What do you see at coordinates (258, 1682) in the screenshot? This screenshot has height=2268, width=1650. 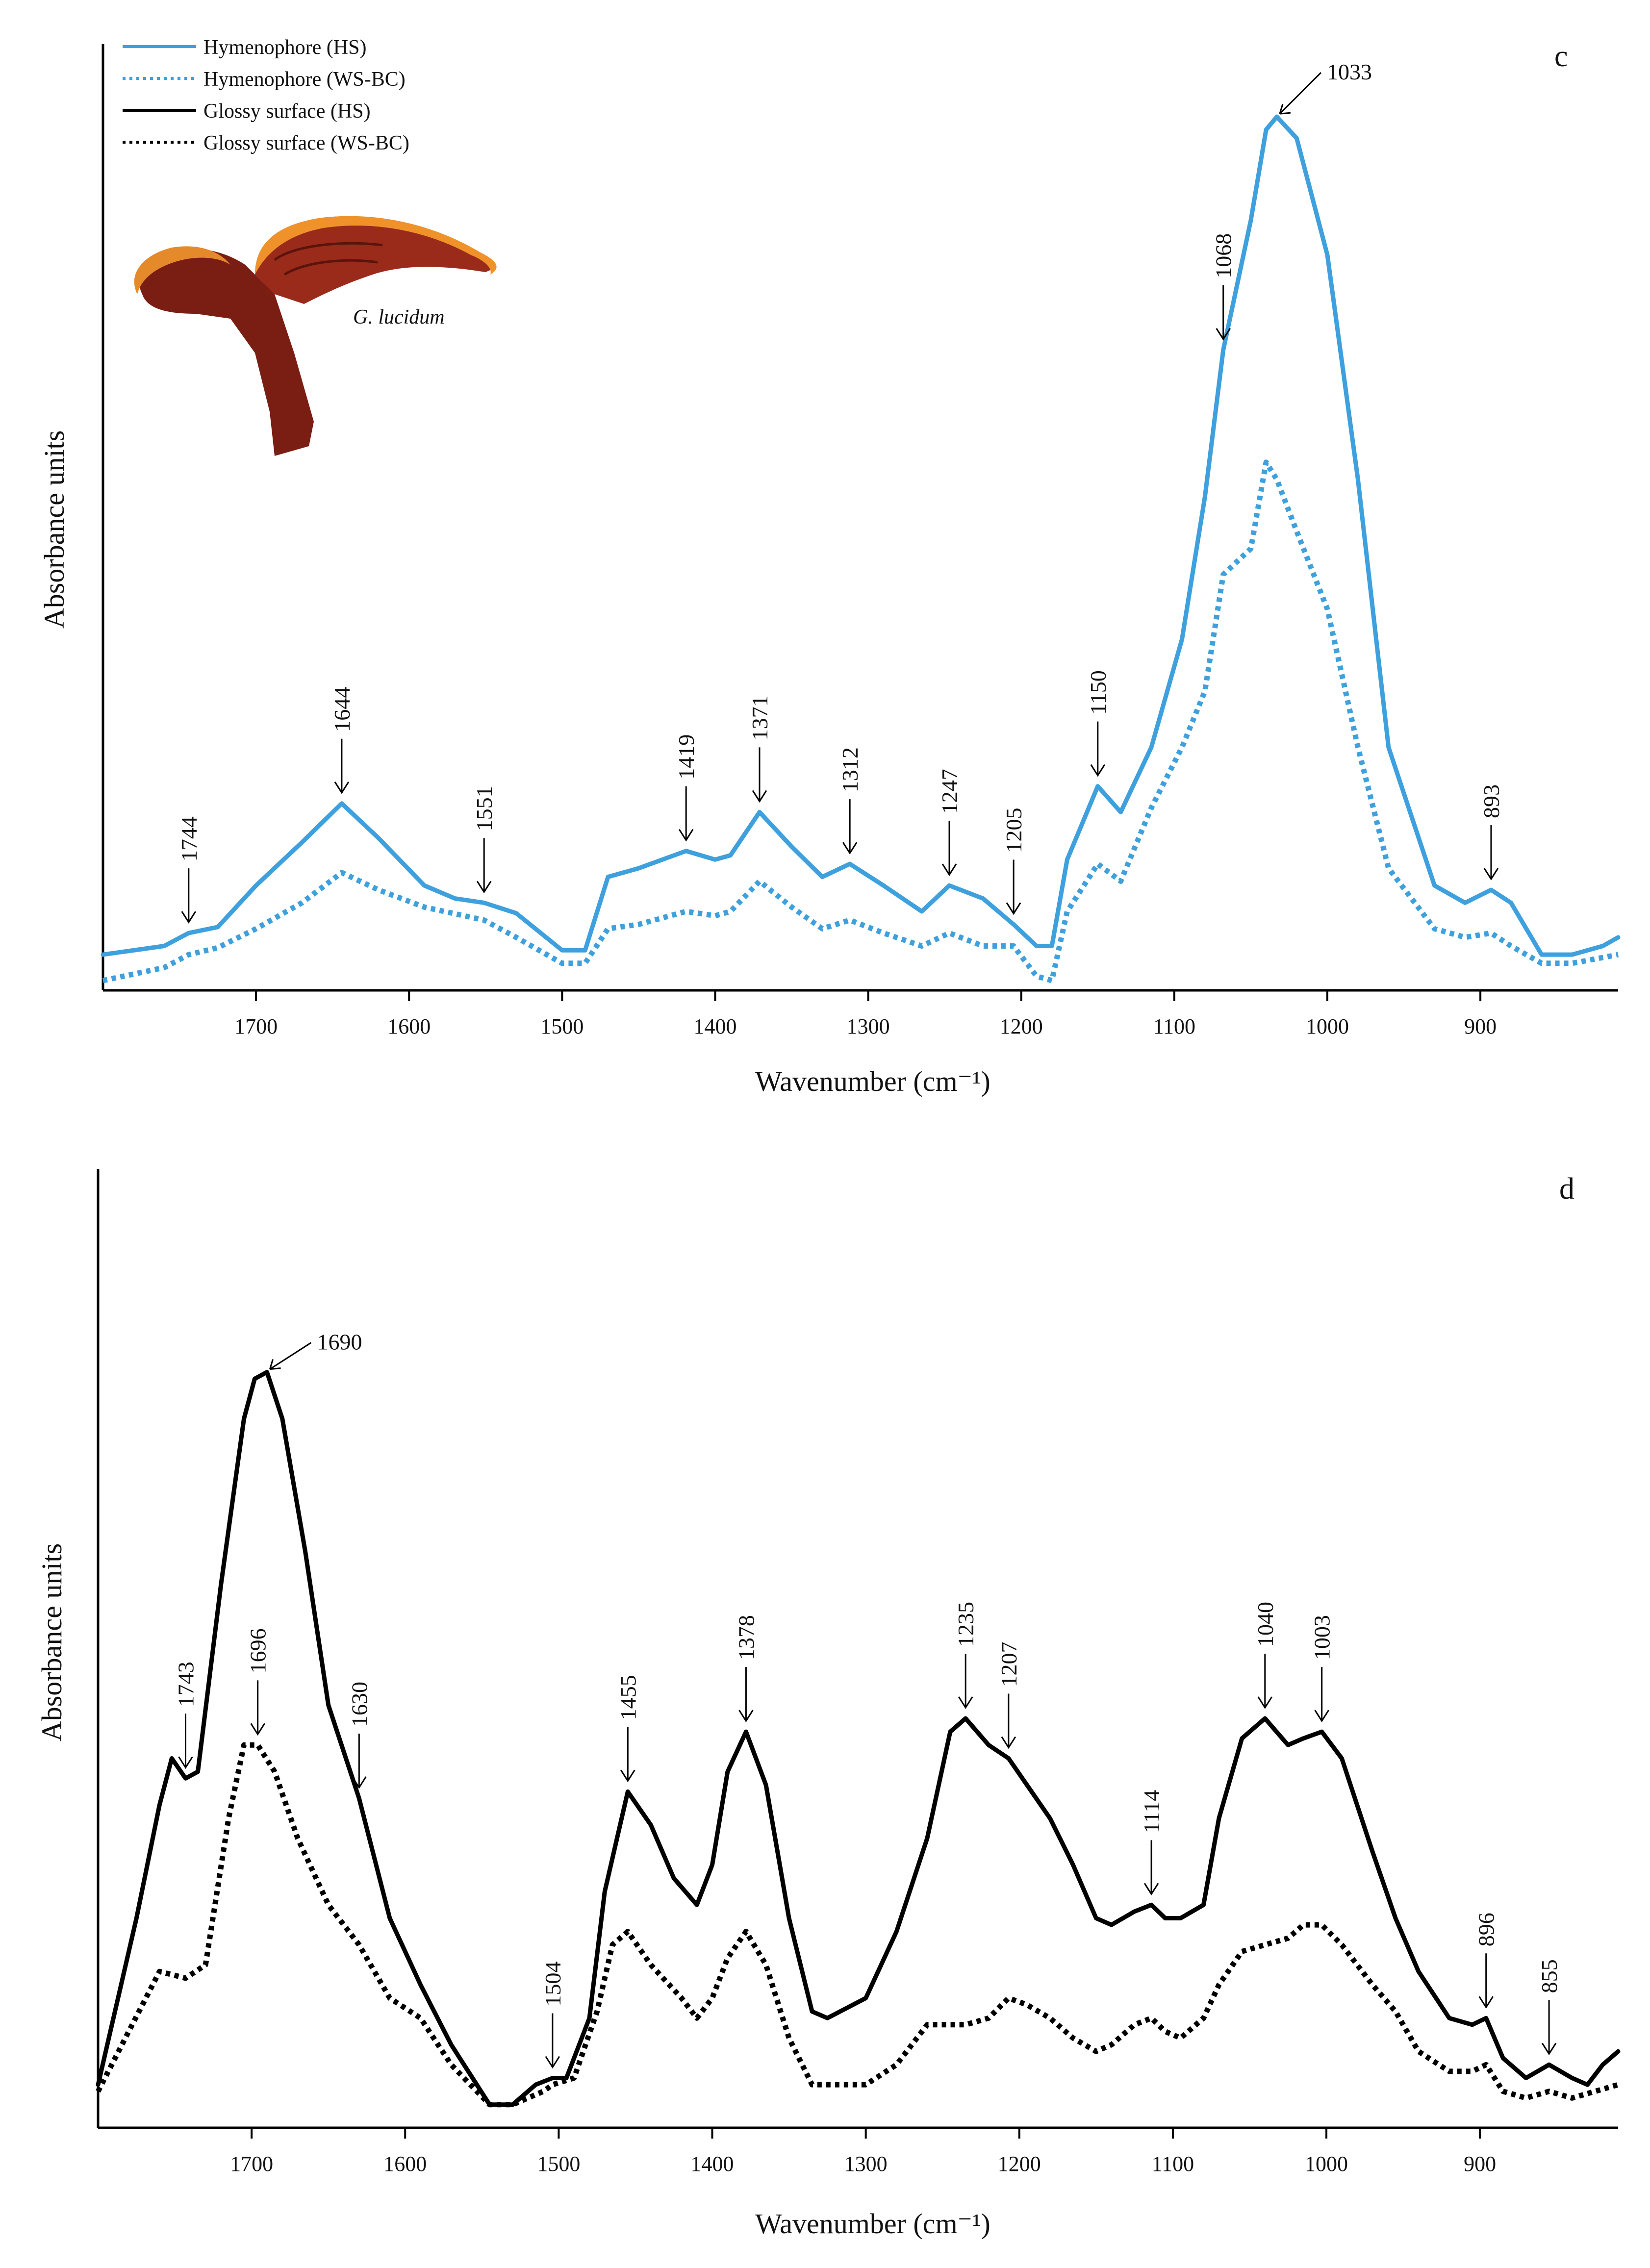 I see `panel-d-annotation-1696: 1696` at bounding box center [258, 1682].